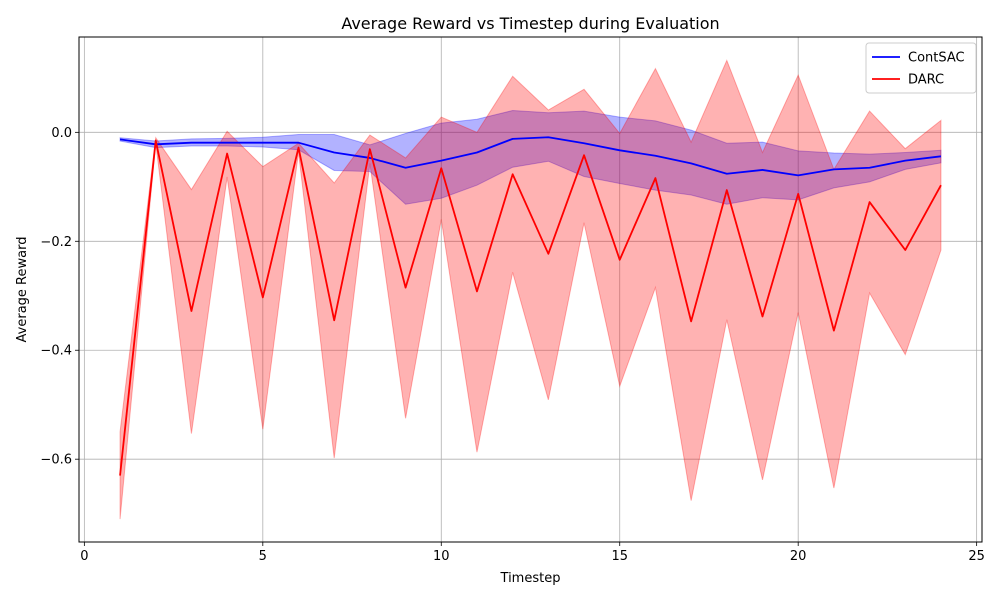 This screenshot has width=1000, height=600. I want to click on legend: ContSAC DARC, so click(921, 68).